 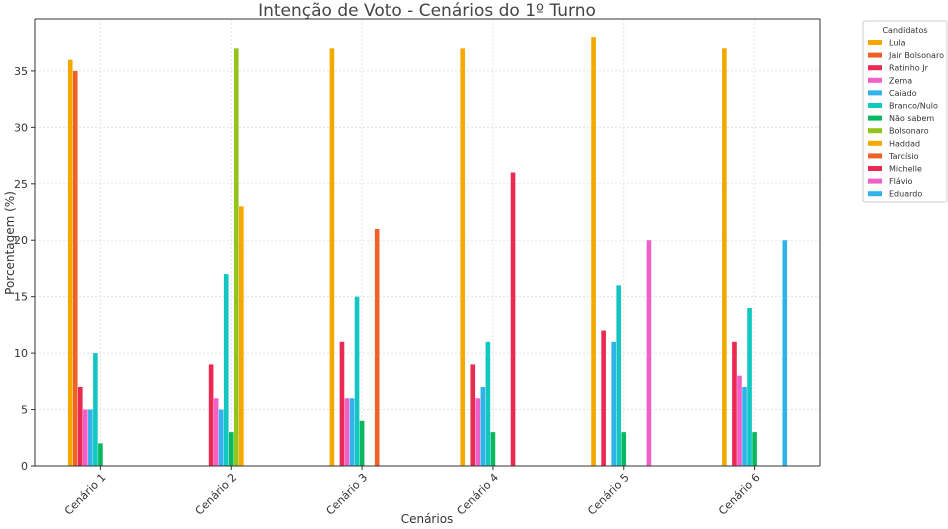 What do you see at coordinates (21, 297) in the screenshot?
I see `y-tick-label: 15` at bounding box center [21, 297].